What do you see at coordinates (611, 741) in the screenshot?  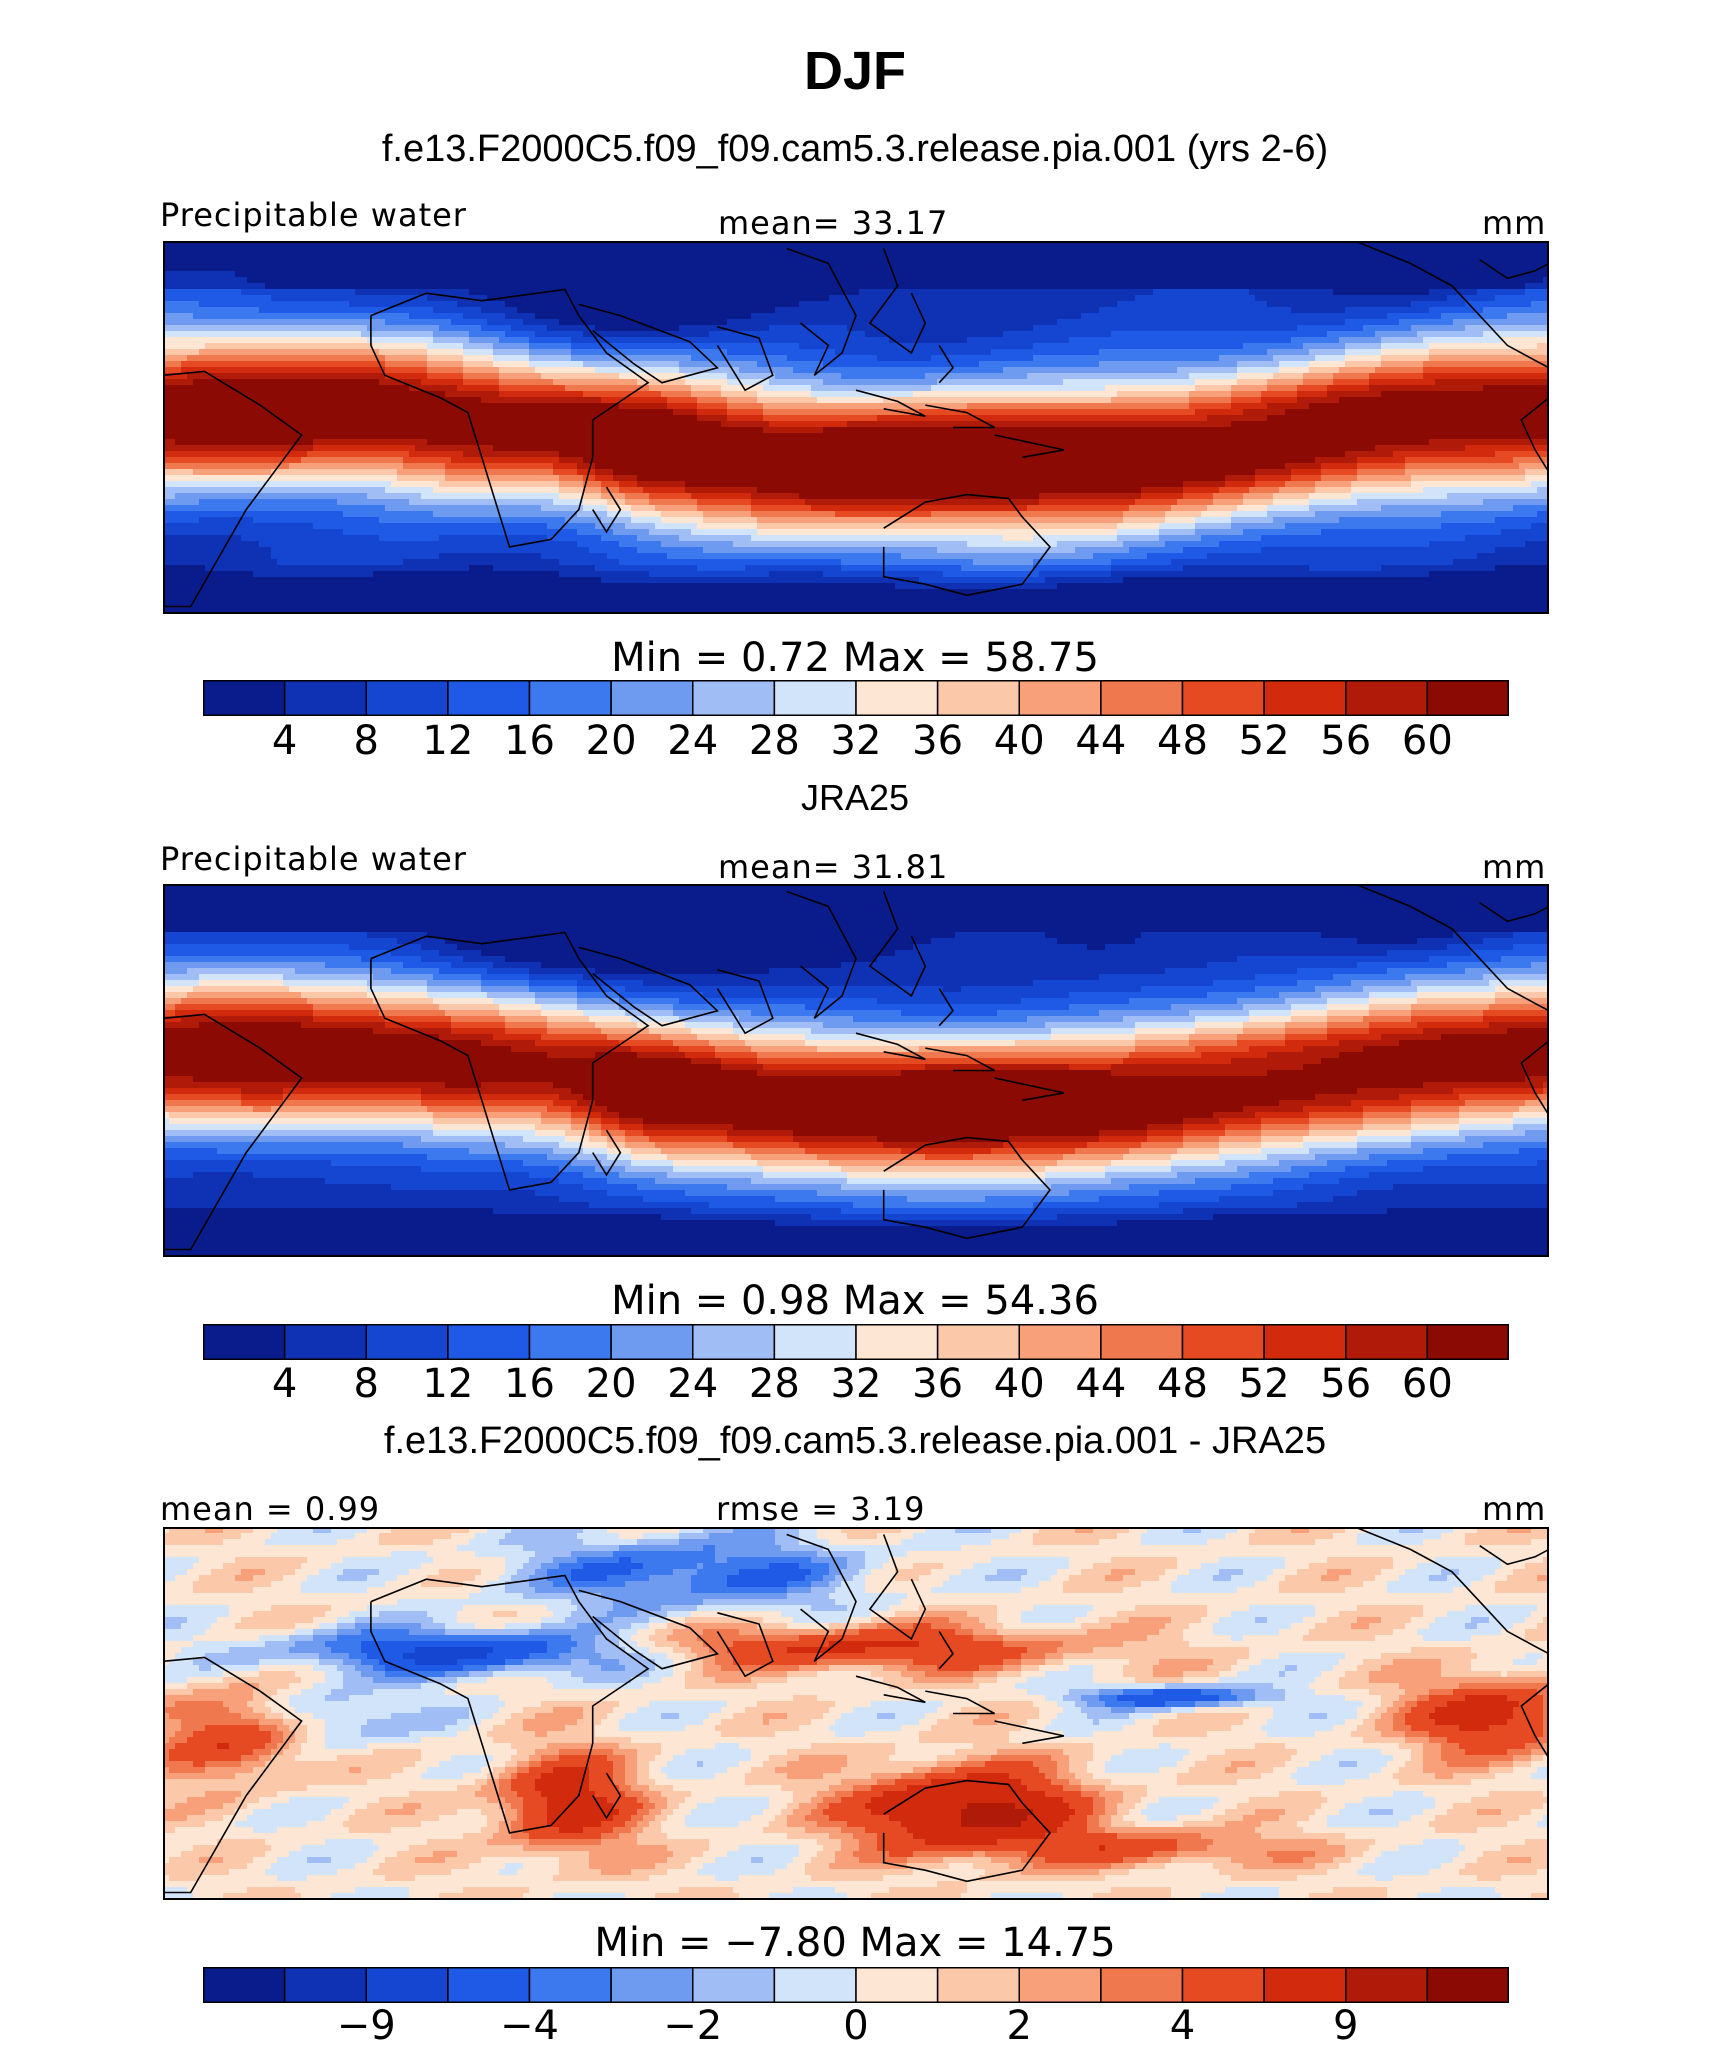 I see `colorbar-tick-label: 20` at bounding box center [611, 741].